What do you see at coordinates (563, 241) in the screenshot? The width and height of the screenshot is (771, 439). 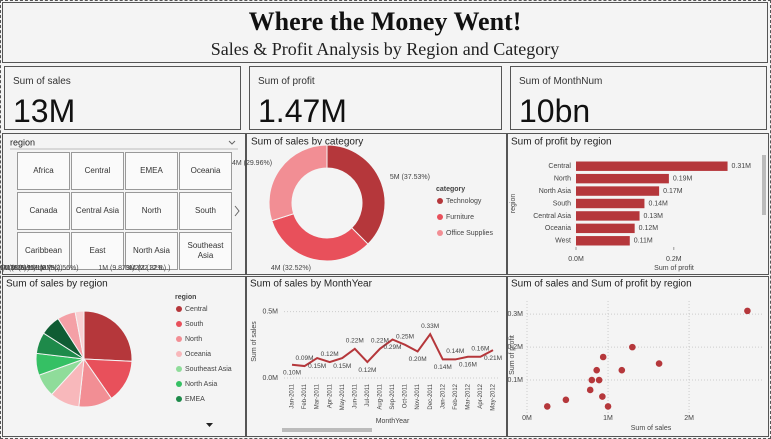 I see `y-tick-label: West` at bounding box center [563, 241].